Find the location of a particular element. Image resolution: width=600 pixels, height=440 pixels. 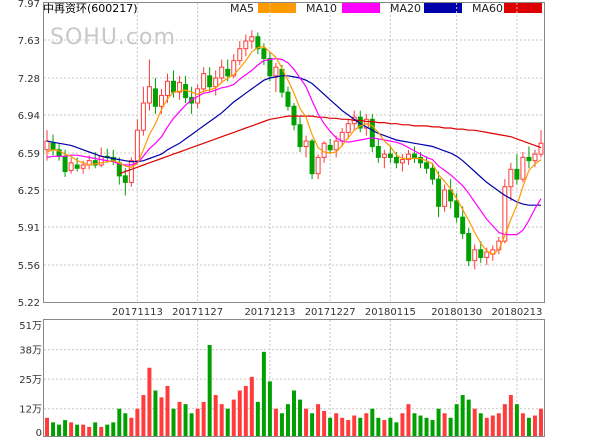

legend: MA5 MA10 MA20 MA60 is located at coordinates (386, 8).